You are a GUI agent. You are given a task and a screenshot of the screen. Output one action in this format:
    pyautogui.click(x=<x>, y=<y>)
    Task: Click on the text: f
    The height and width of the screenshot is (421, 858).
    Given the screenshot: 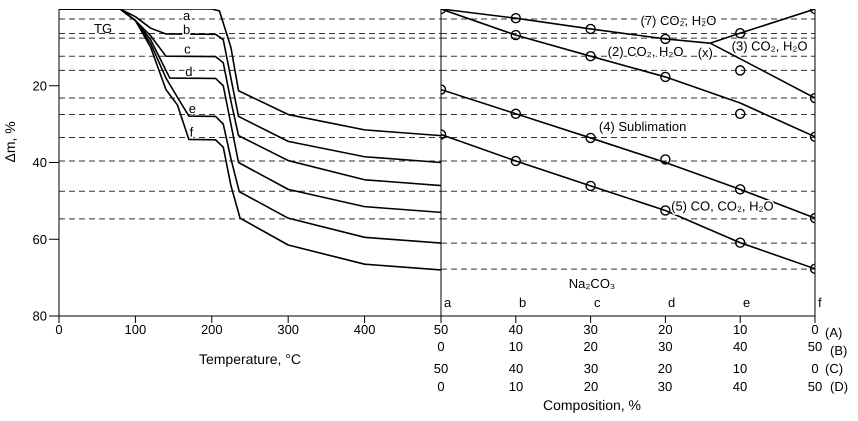 What is the action you would take?
    pyautogui.click(x=820, y=302)
    